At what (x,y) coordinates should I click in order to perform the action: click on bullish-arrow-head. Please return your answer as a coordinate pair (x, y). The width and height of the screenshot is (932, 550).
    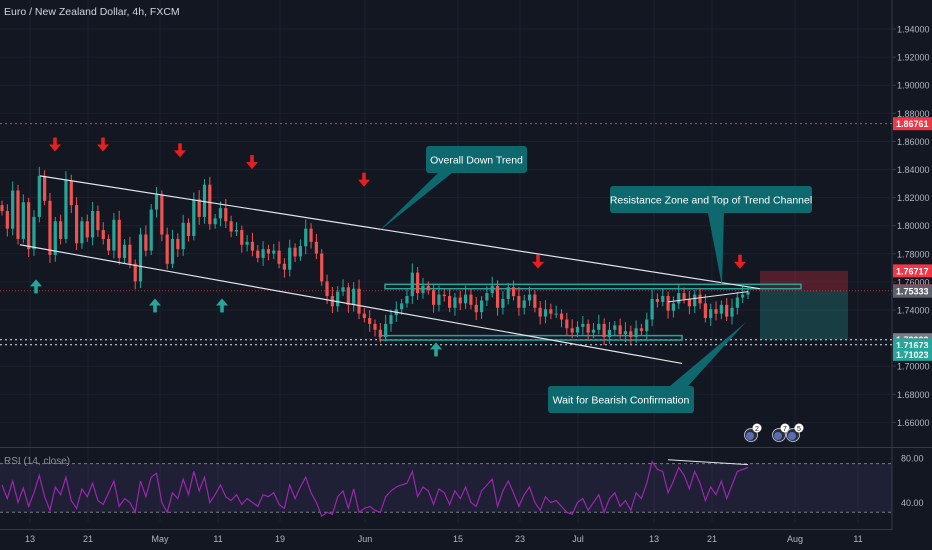
    Looking at the image, I should click on (222, 302).